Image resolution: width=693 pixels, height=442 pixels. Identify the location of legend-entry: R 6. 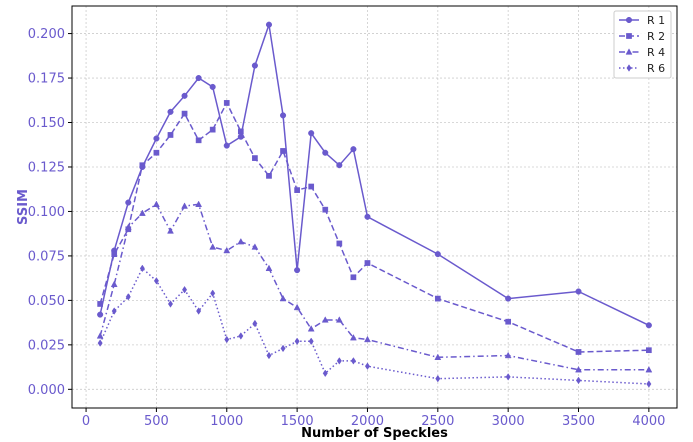
(642, 68).